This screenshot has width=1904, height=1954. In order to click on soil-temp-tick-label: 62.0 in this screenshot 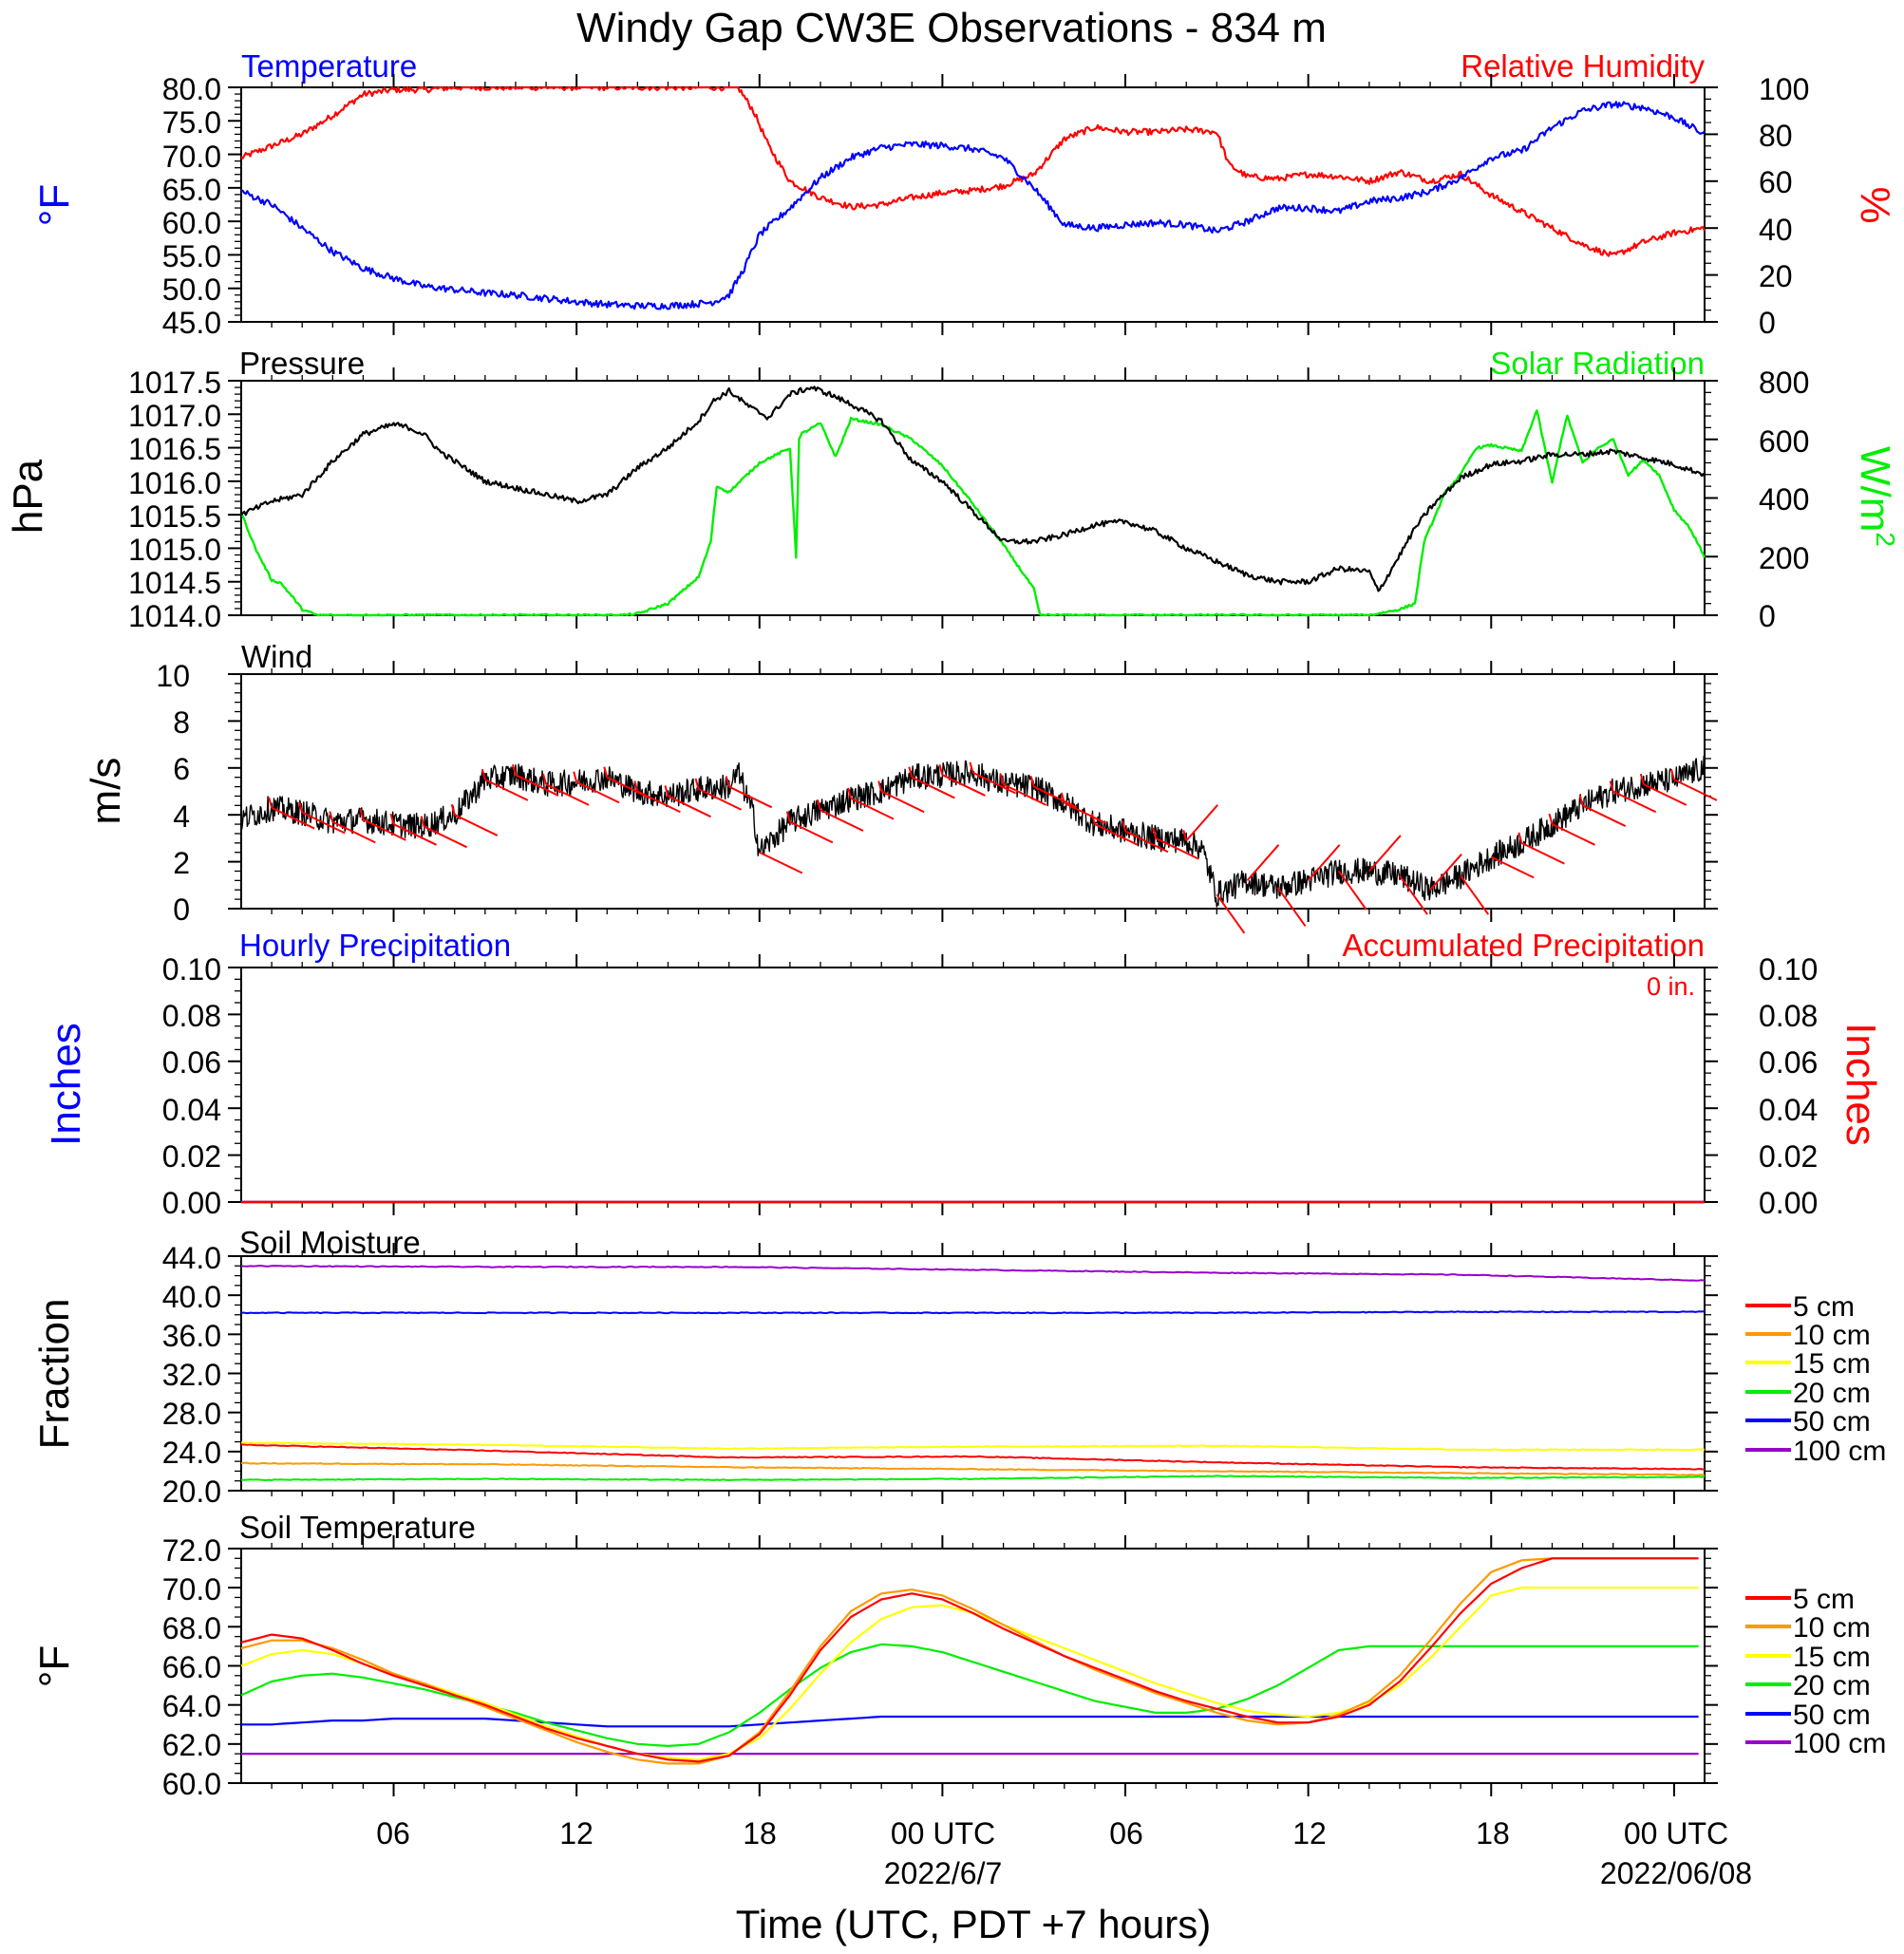, I will do `click(192, 1745)`.